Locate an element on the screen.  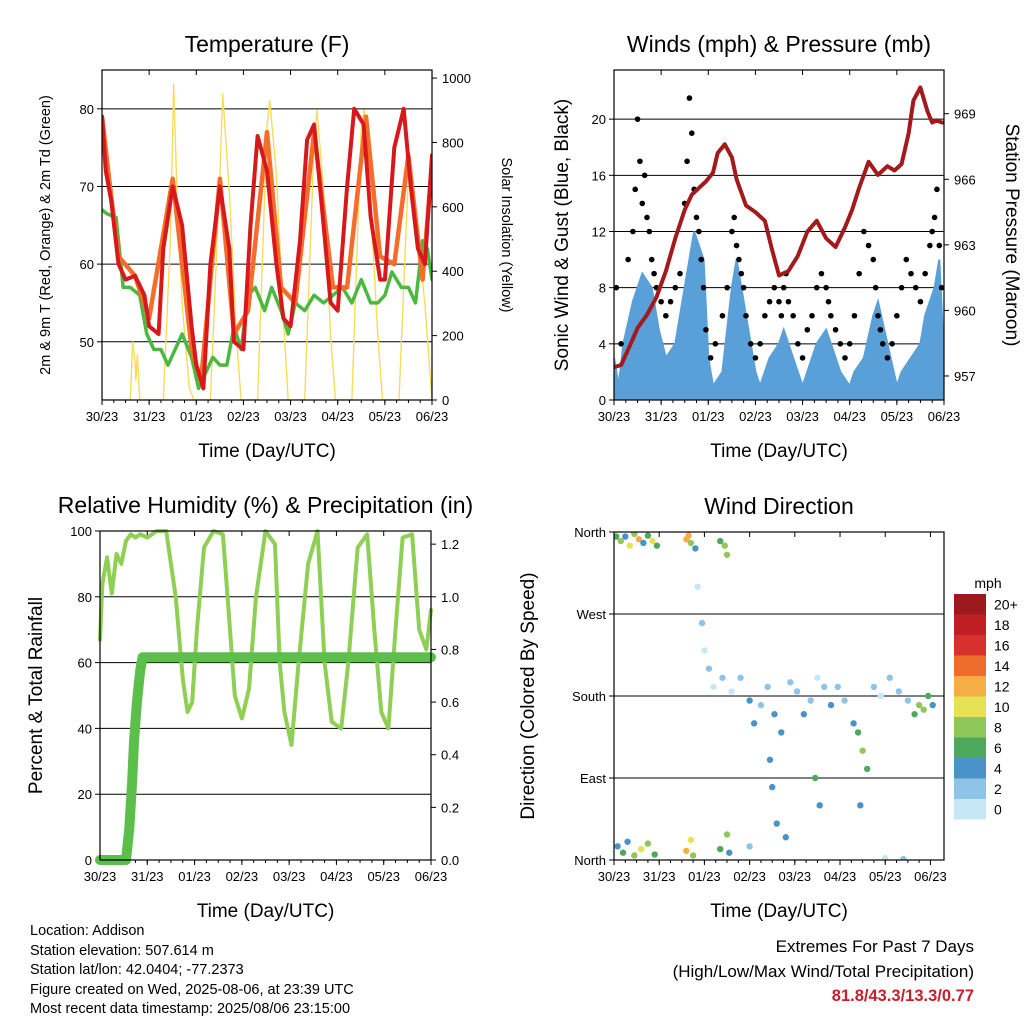
colorbar-label: 12 is located at coordinates (1002, 686).